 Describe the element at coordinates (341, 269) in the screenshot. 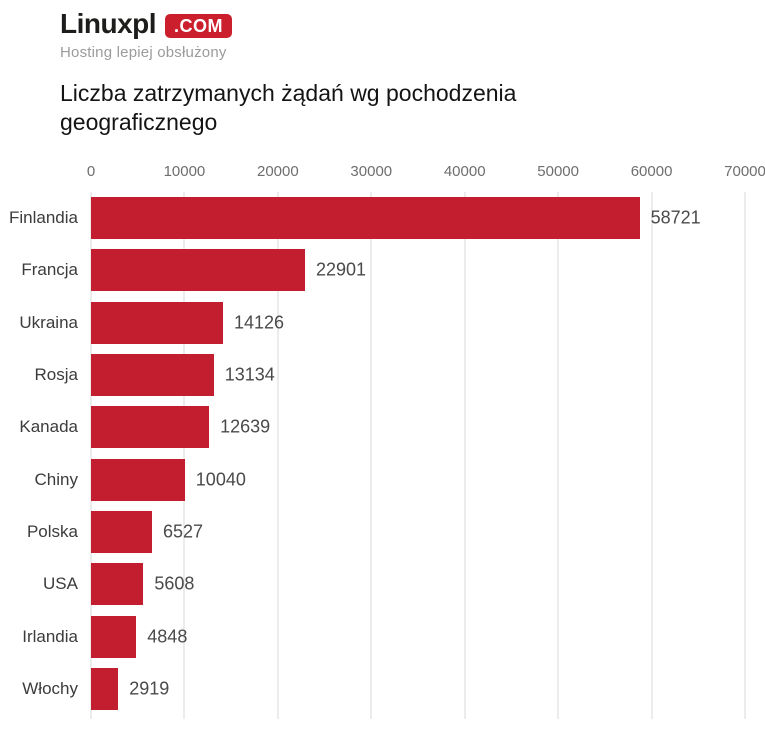

I see `value-label: 22901` at that location.